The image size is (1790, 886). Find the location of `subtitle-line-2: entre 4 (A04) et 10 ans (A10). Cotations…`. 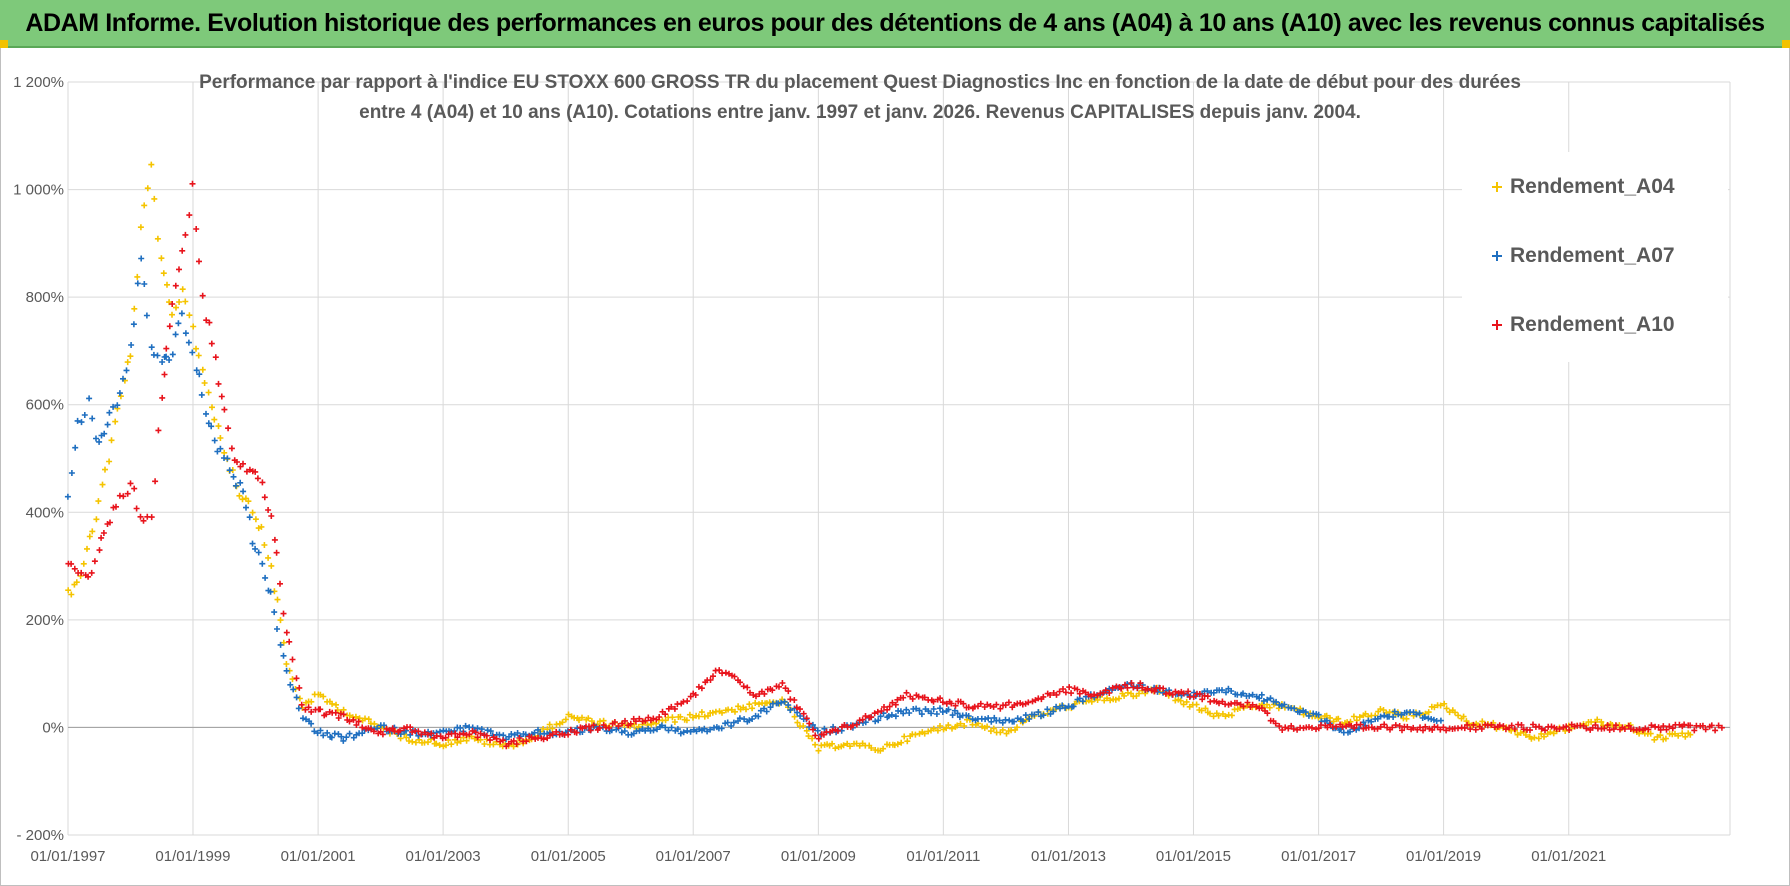

subtitle-line-2: entre 4 (A04) et 10 ans (A10). Cotations… is located at coordinates (860, 113).